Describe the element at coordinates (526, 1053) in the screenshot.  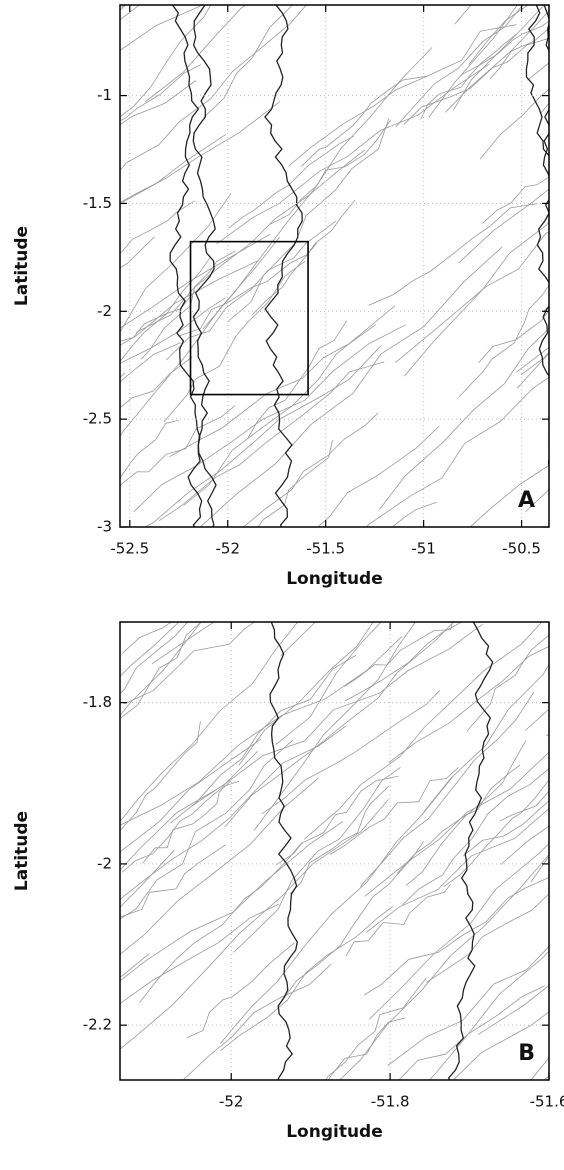
I see `panel-label: B` at that location.